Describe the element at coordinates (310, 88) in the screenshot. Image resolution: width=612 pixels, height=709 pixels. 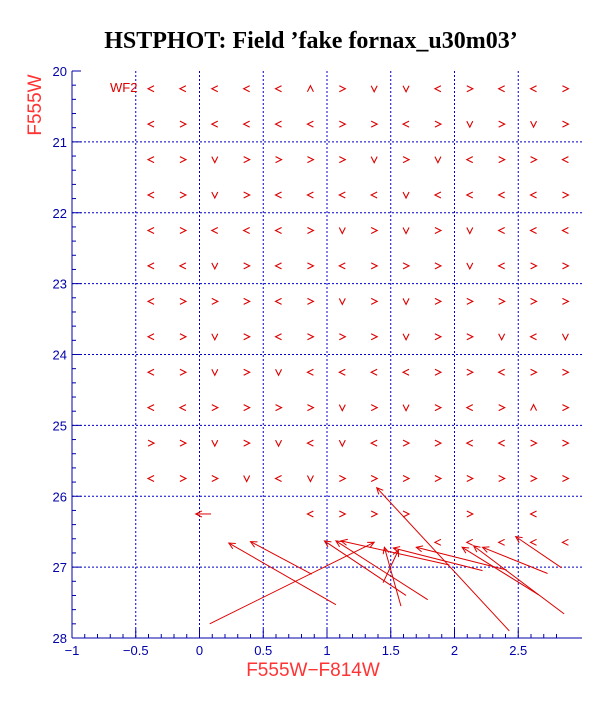
I see `chevron-up-mark` at that location.